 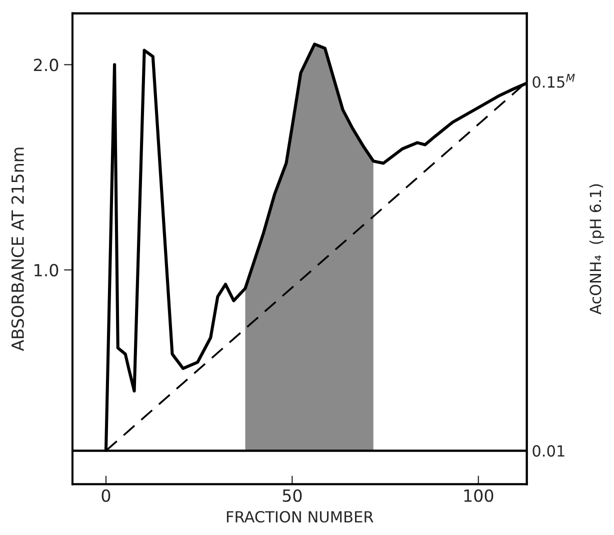 I want to click on y-tick-label: 1.0, so click(x=46, y=270).